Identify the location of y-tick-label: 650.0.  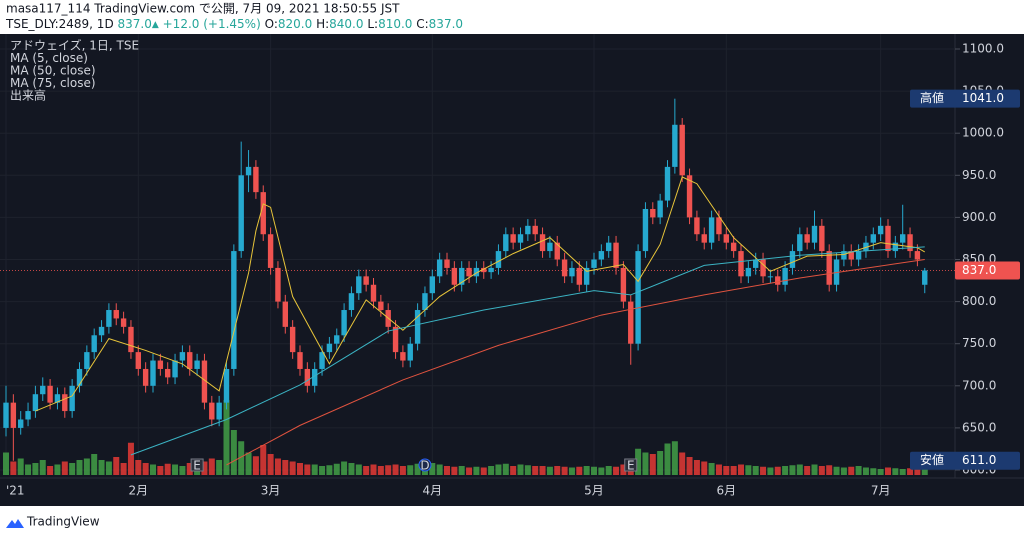
(979, 427).